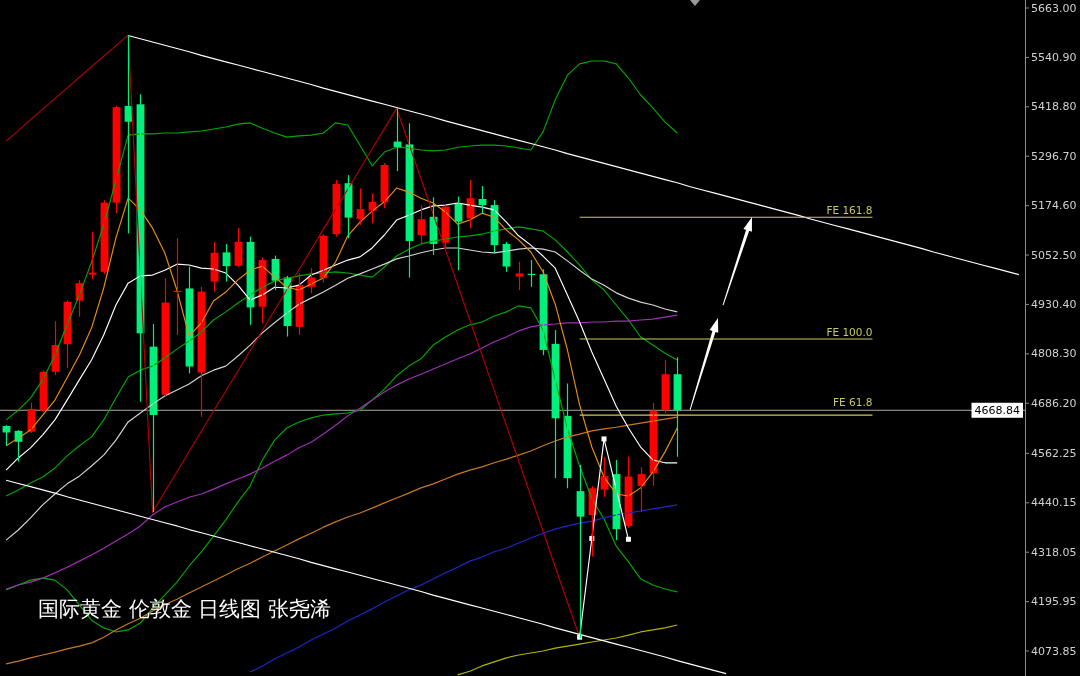  What do you see at coordinates (1054, 206) in the screenshot?
I see `y-tick-label: 5174.60` at bounding box center [1054, 206].